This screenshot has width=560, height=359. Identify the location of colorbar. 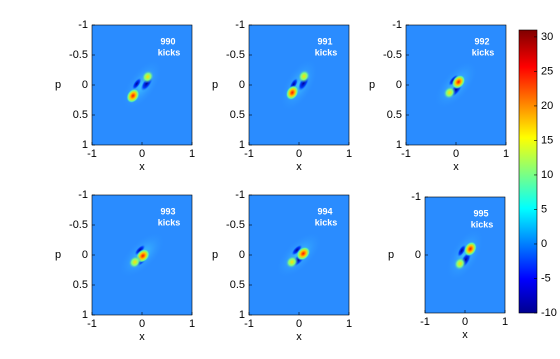
(528, 171).